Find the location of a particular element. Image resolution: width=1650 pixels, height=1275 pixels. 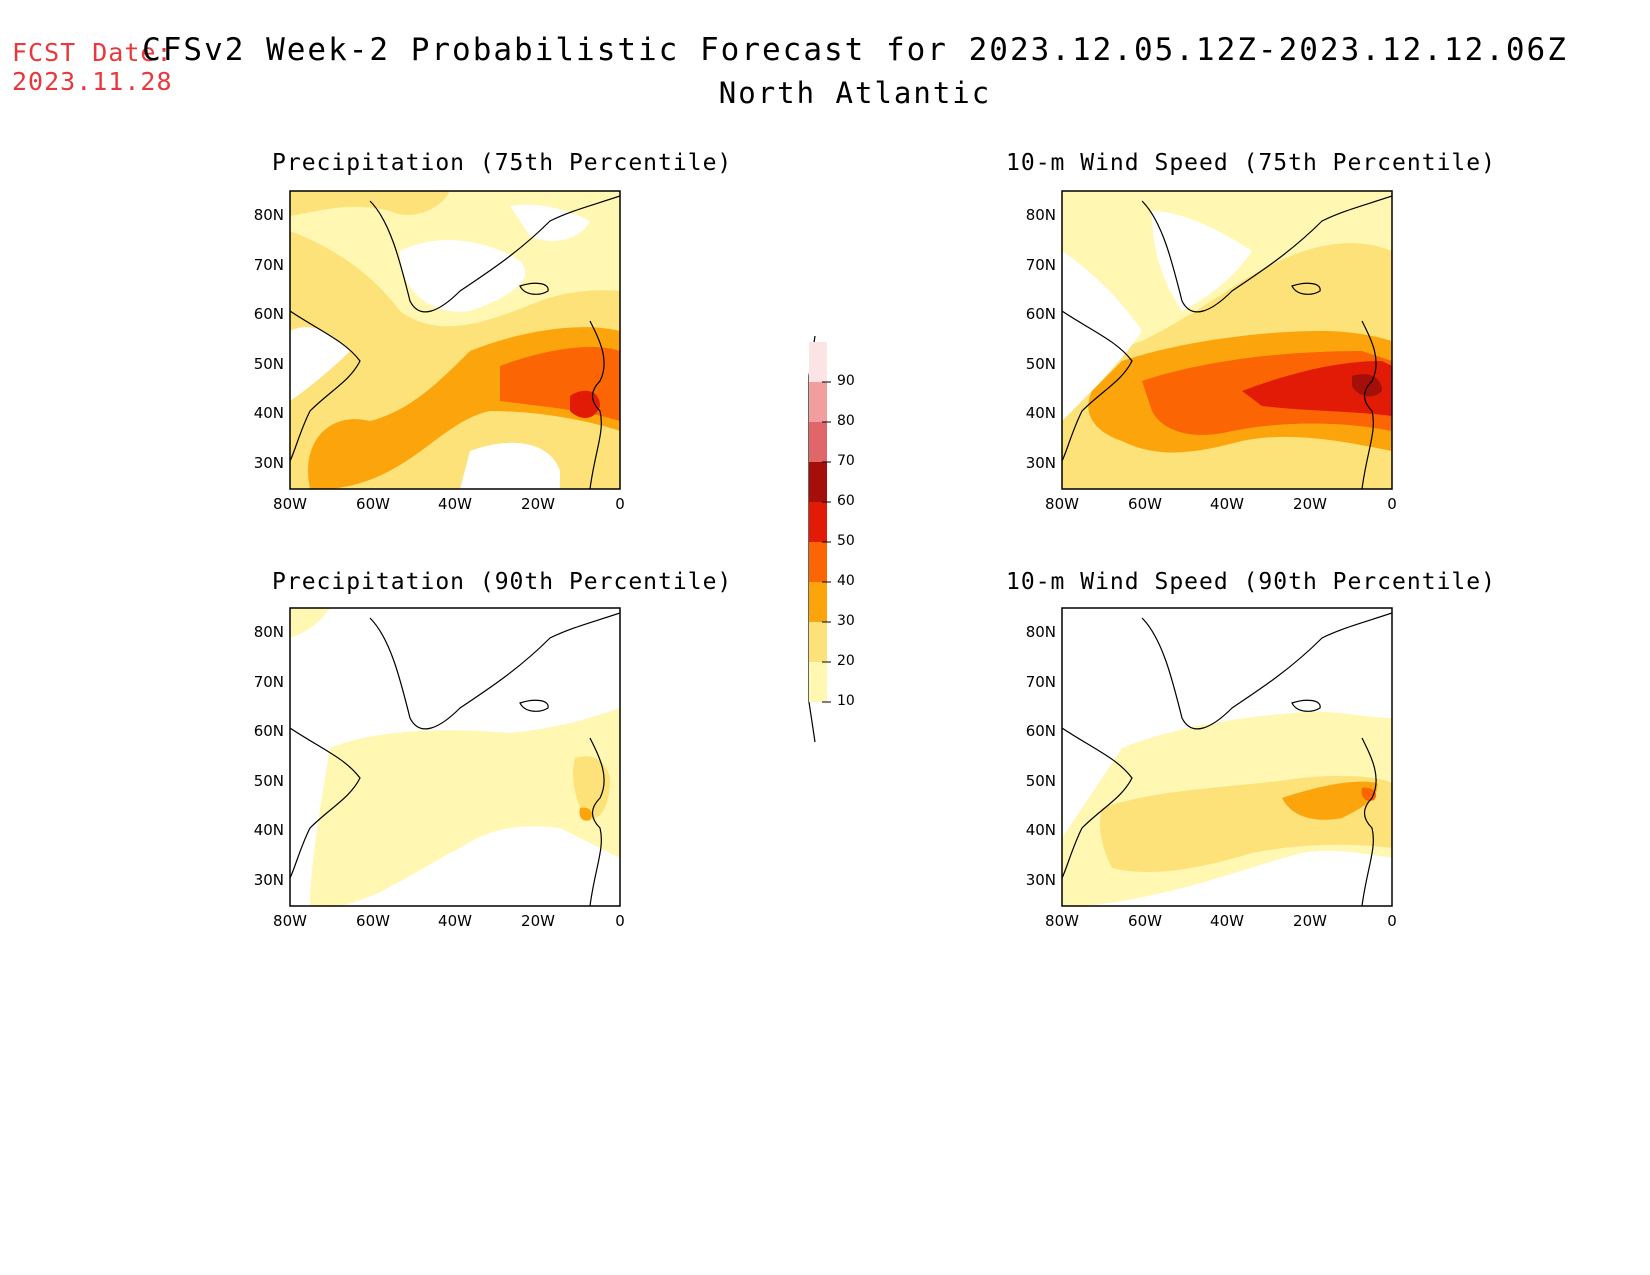

colorbar-label: 60 is located at coordinates (846, 501).